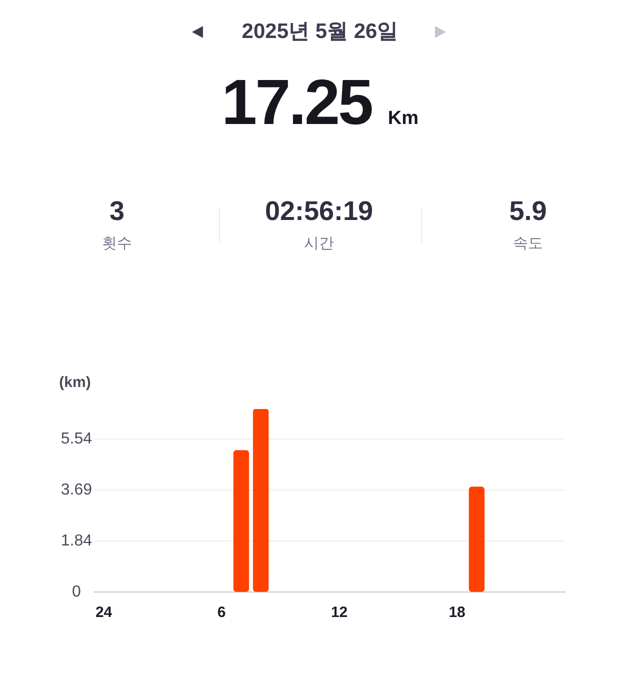 This screenshot has width=640, height=682. I want to click on x-tick-label: 6, so click(221, 613).